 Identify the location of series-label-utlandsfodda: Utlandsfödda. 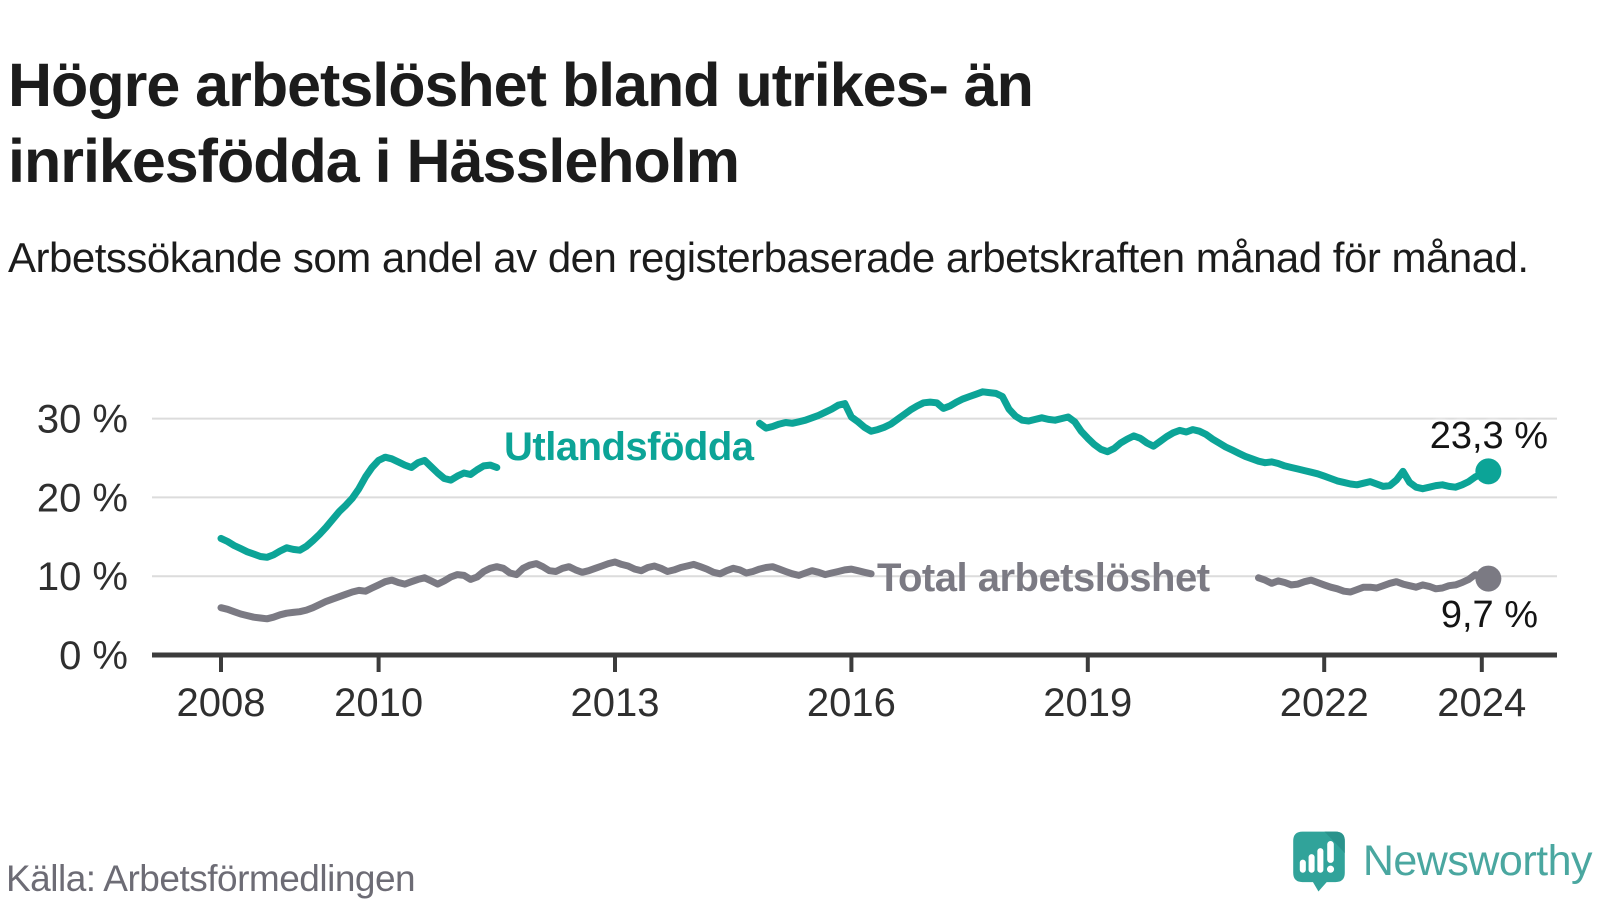
(629, 447).